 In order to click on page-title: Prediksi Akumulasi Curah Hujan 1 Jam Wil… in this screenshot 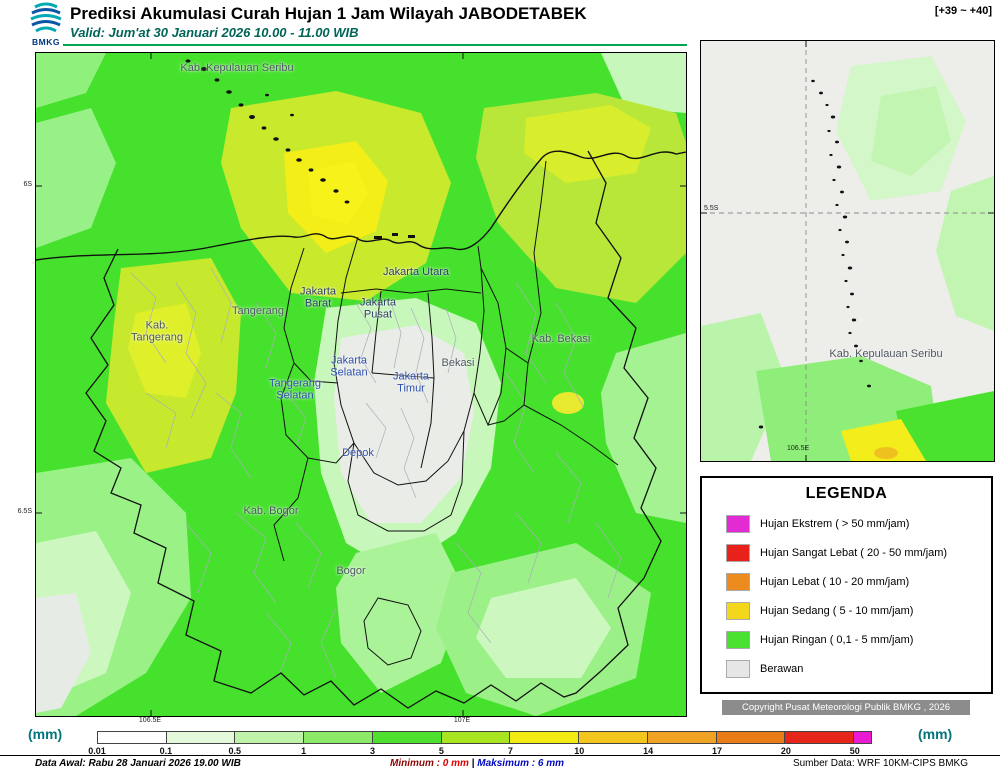, I will do `click(328, 13)`.